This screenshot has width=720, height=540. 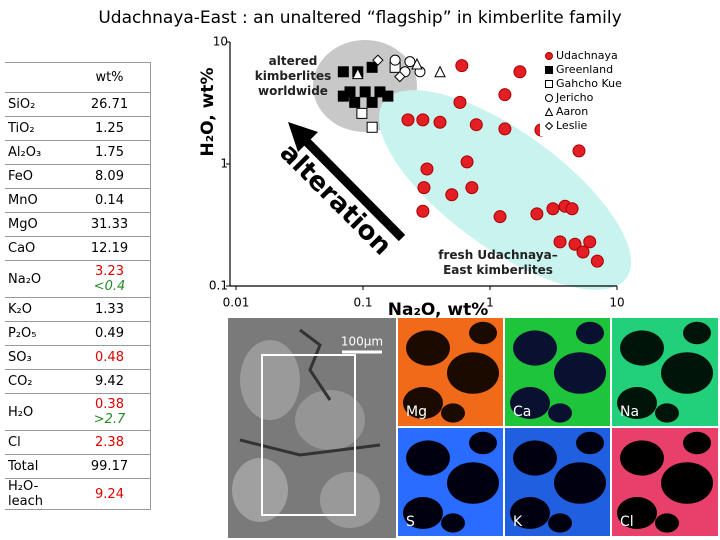 I want to click on oxide-value: 0.49, so click(x=109, y=333).